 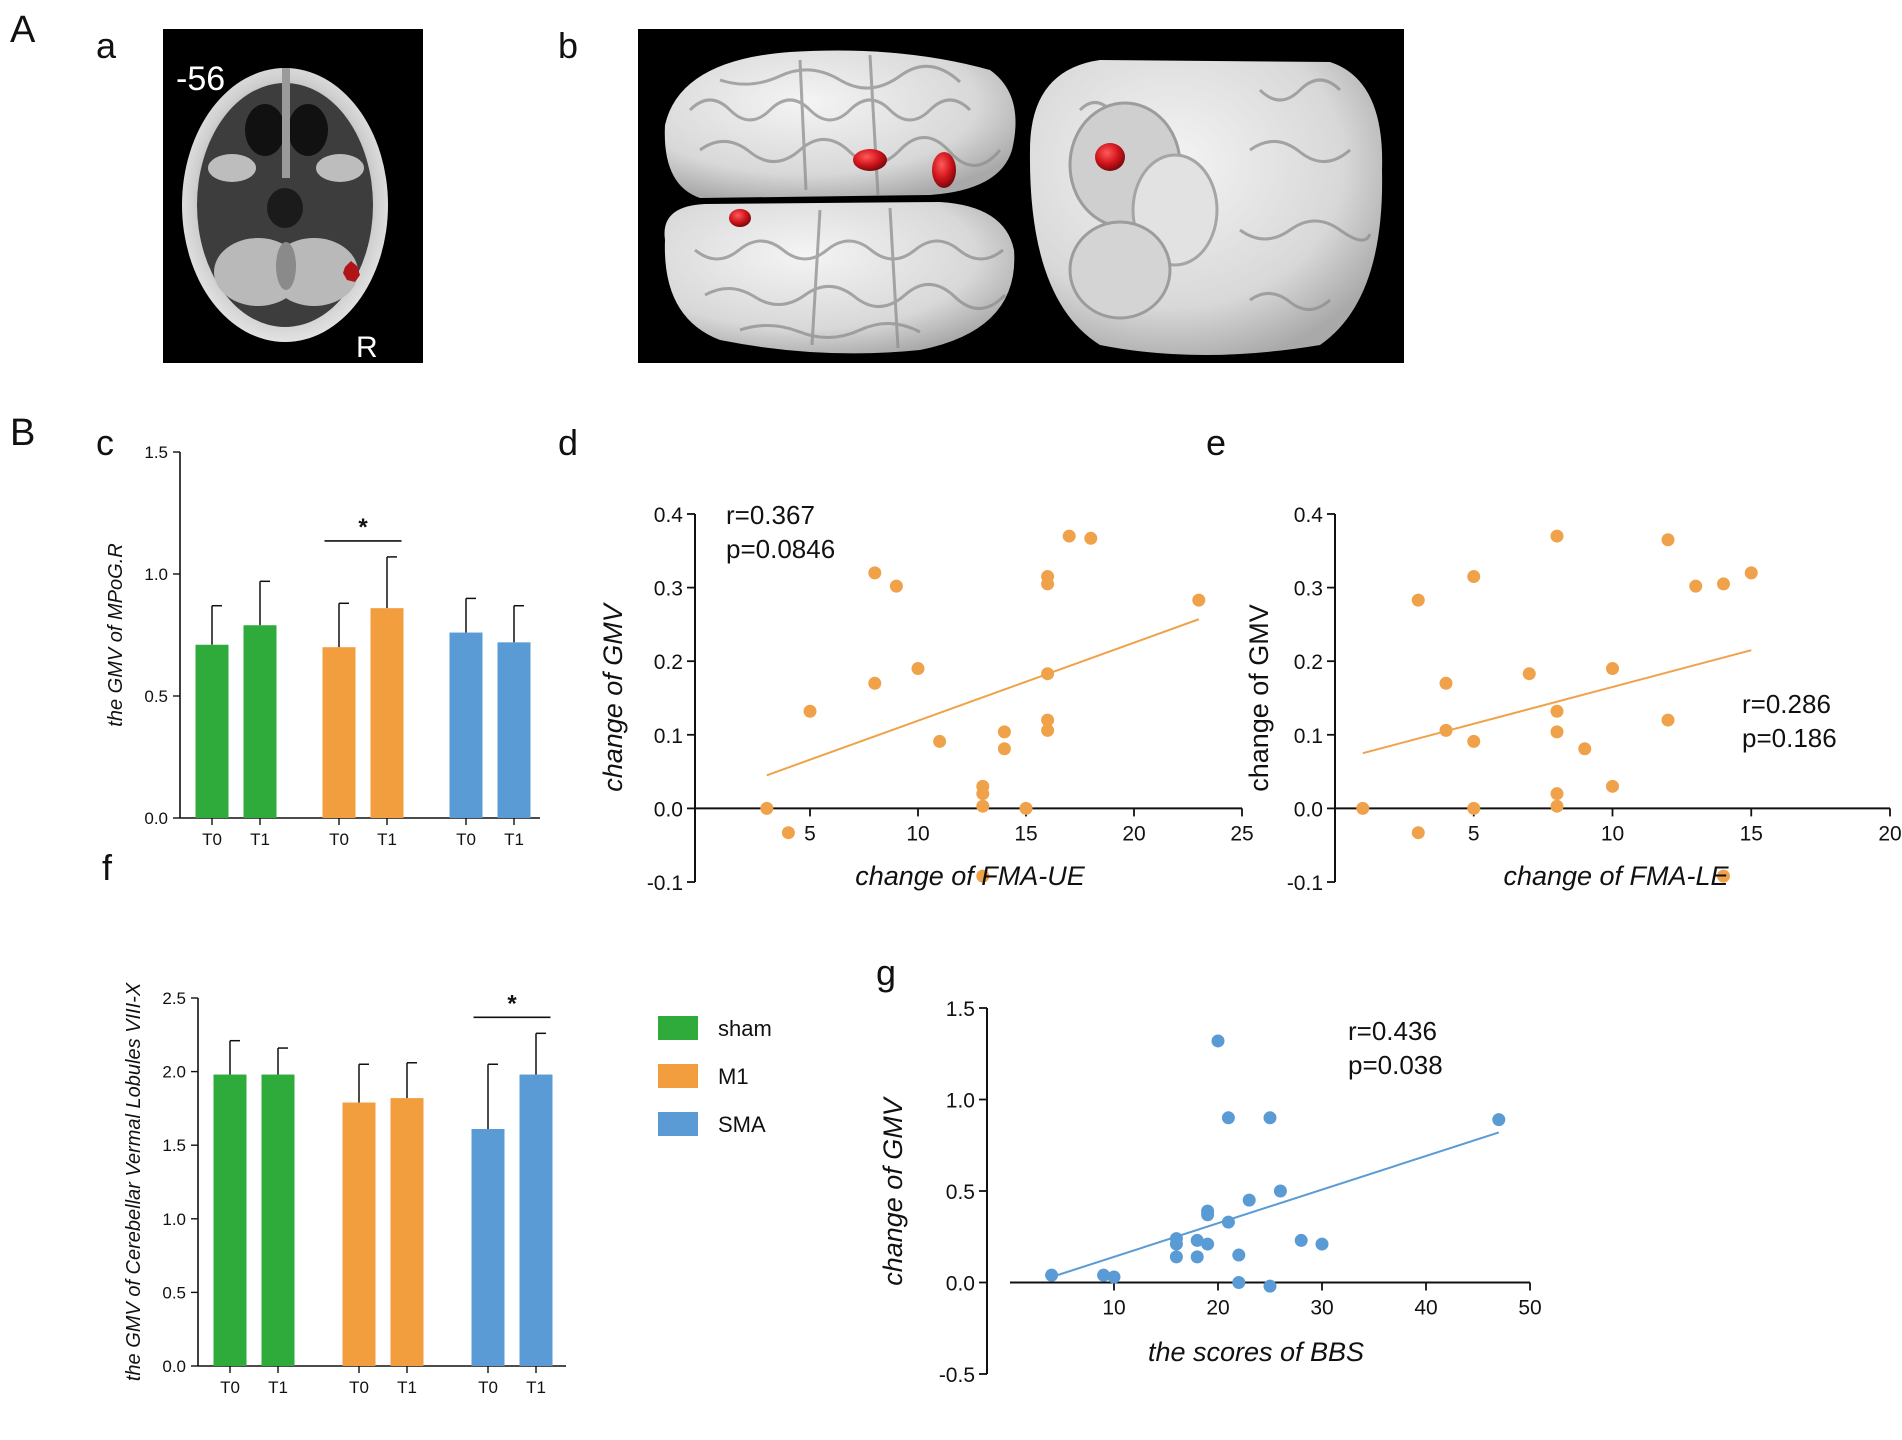 What do you see at coordinates (742, 1124) in the screenshot?
I see `legend-label-SMA: SMA` at bounding box center [742, 1124].